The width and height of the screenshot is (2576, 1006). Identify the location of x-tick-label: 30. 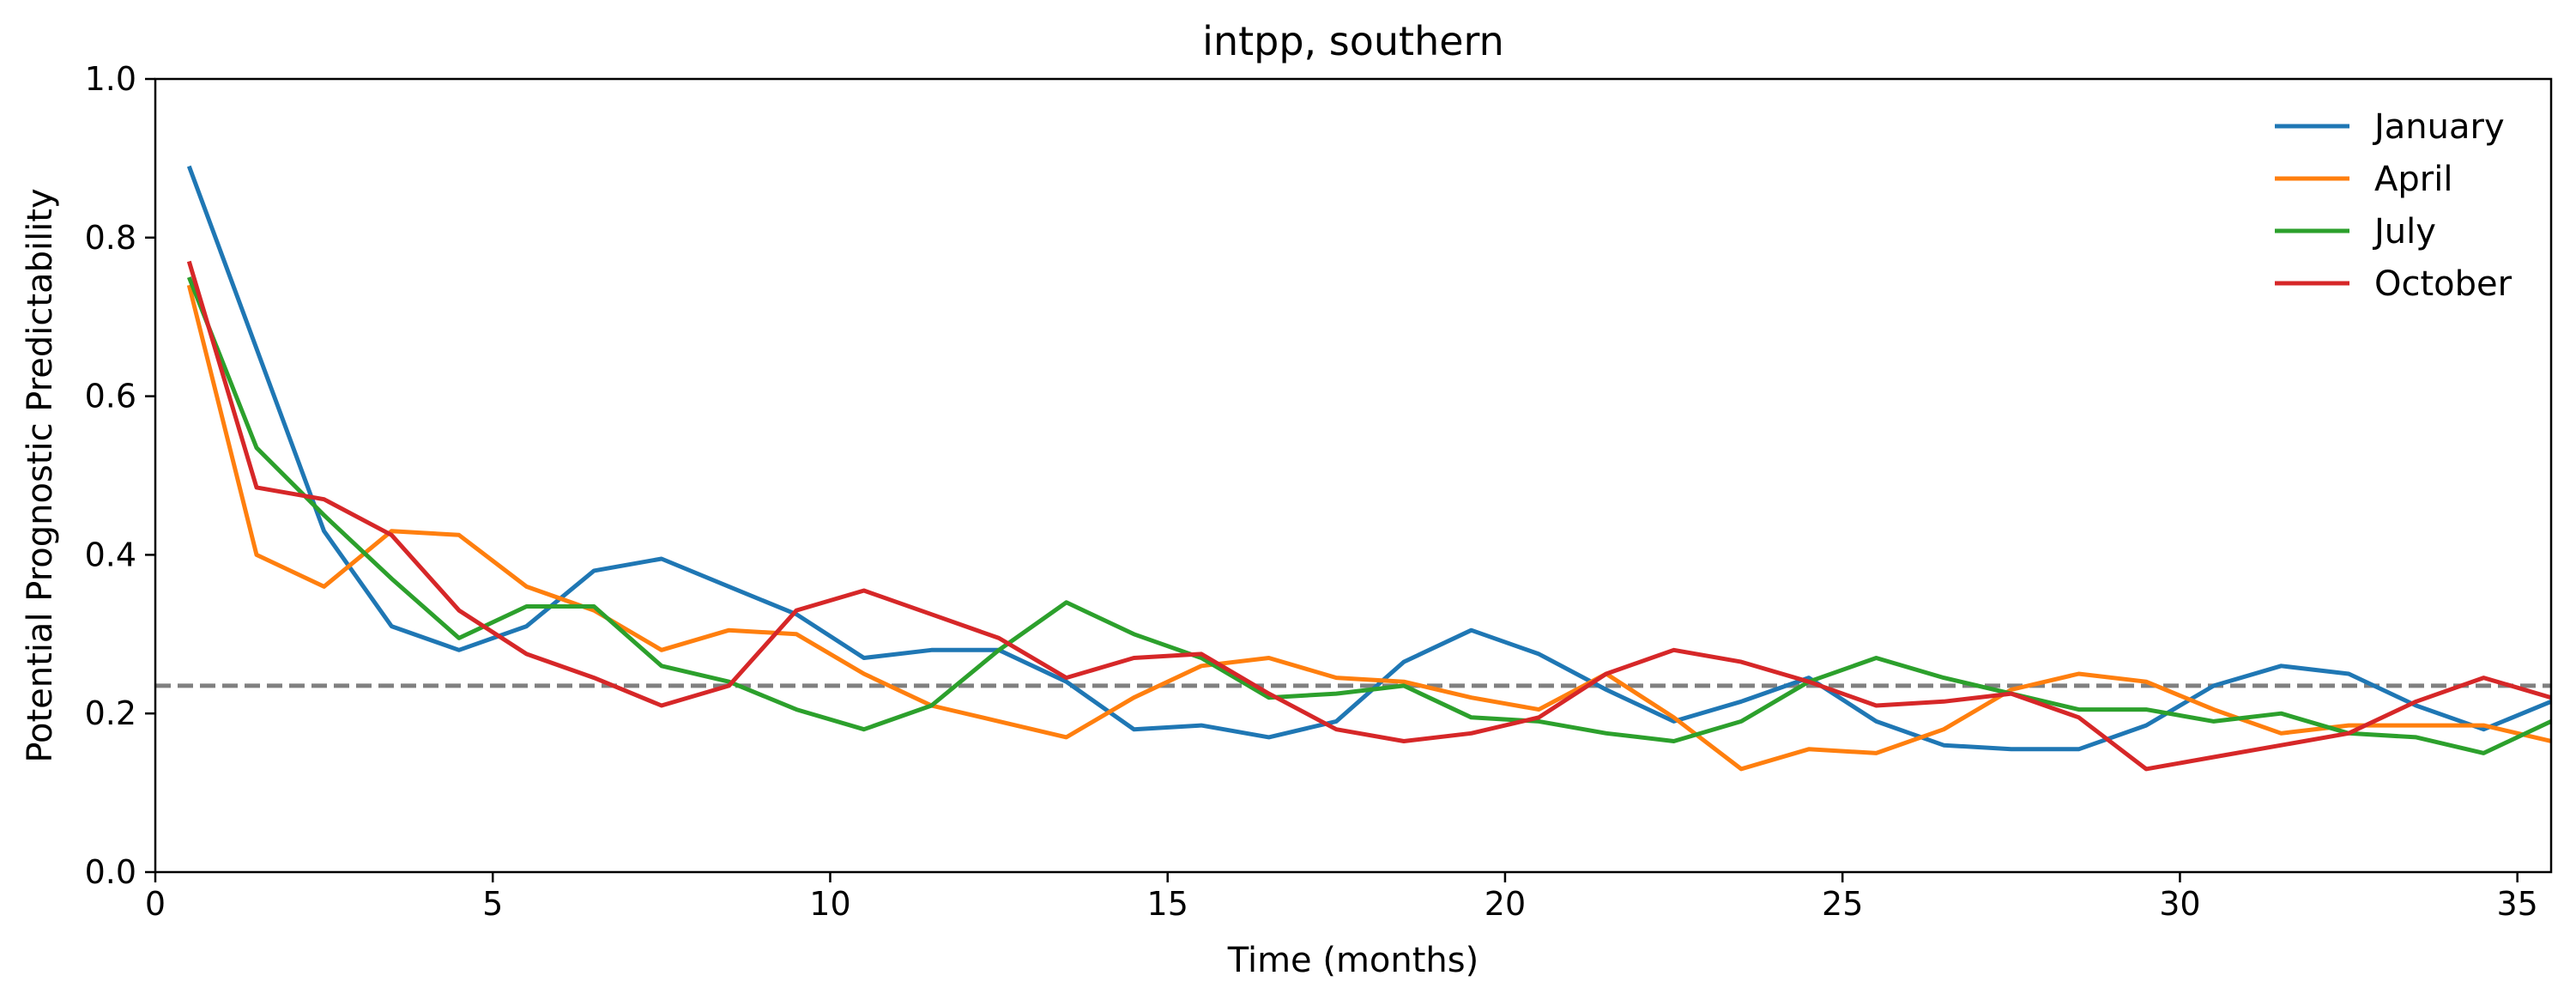
(2179, 904).